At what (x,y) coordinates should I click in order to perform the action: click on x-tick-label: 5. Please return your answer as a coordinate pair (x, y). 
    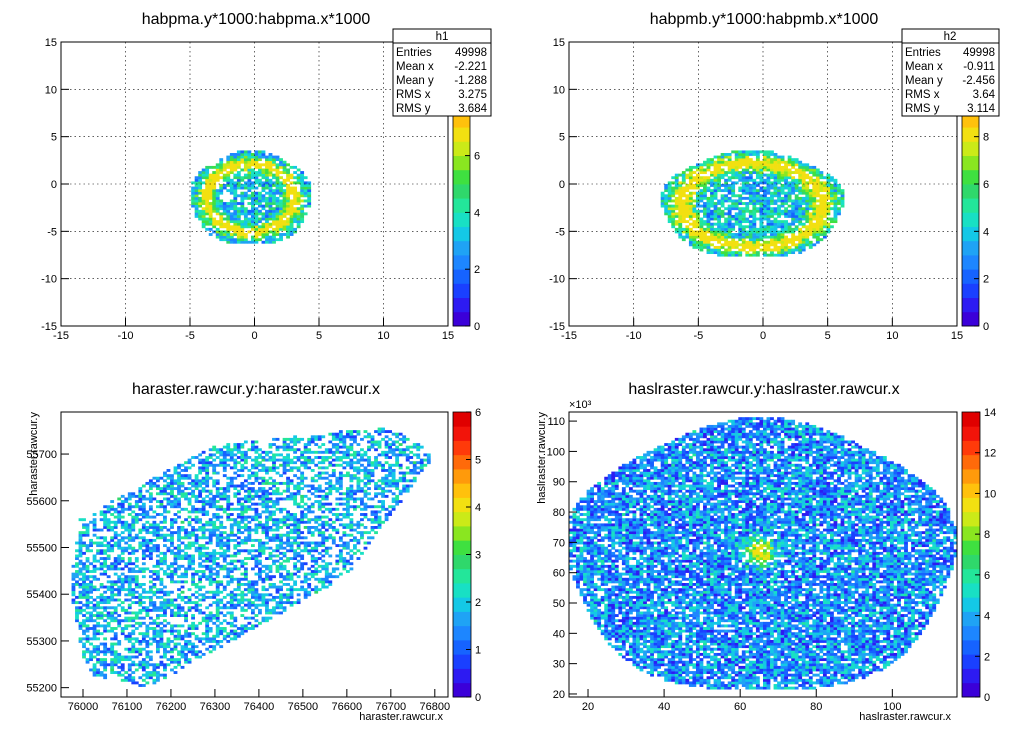
    Looking at the image, I should click on (828, 336).